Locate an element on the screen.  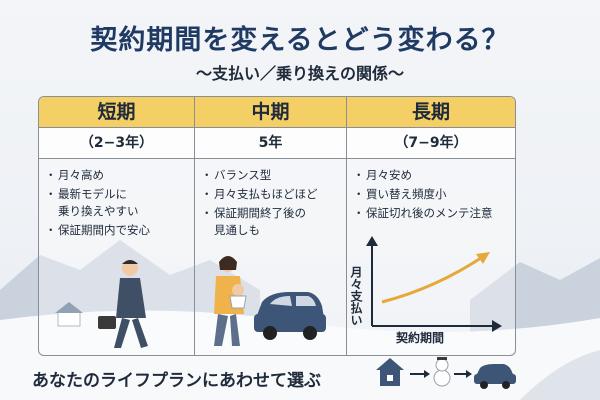
monthly-payment-chart: 月々支払い 契約期間 is located at coordinates (425, 290).